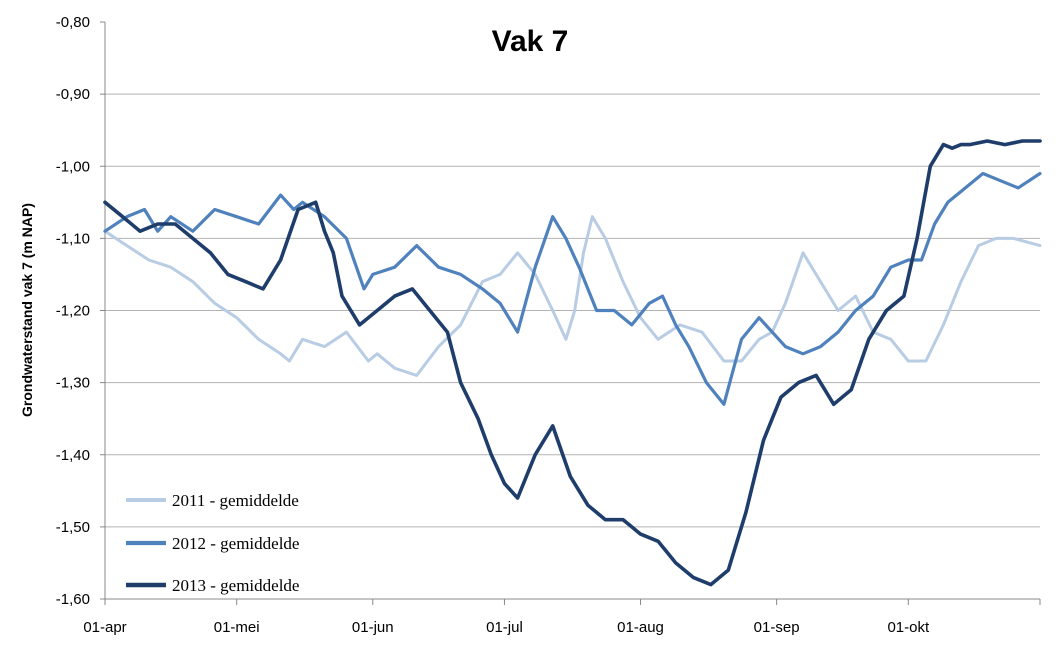 The image size is (1062, 649). What do you see at coordinates (73, 455) in the screenshot?
I see `y-tick-label: -1,40` at bounding box center [73, 455].